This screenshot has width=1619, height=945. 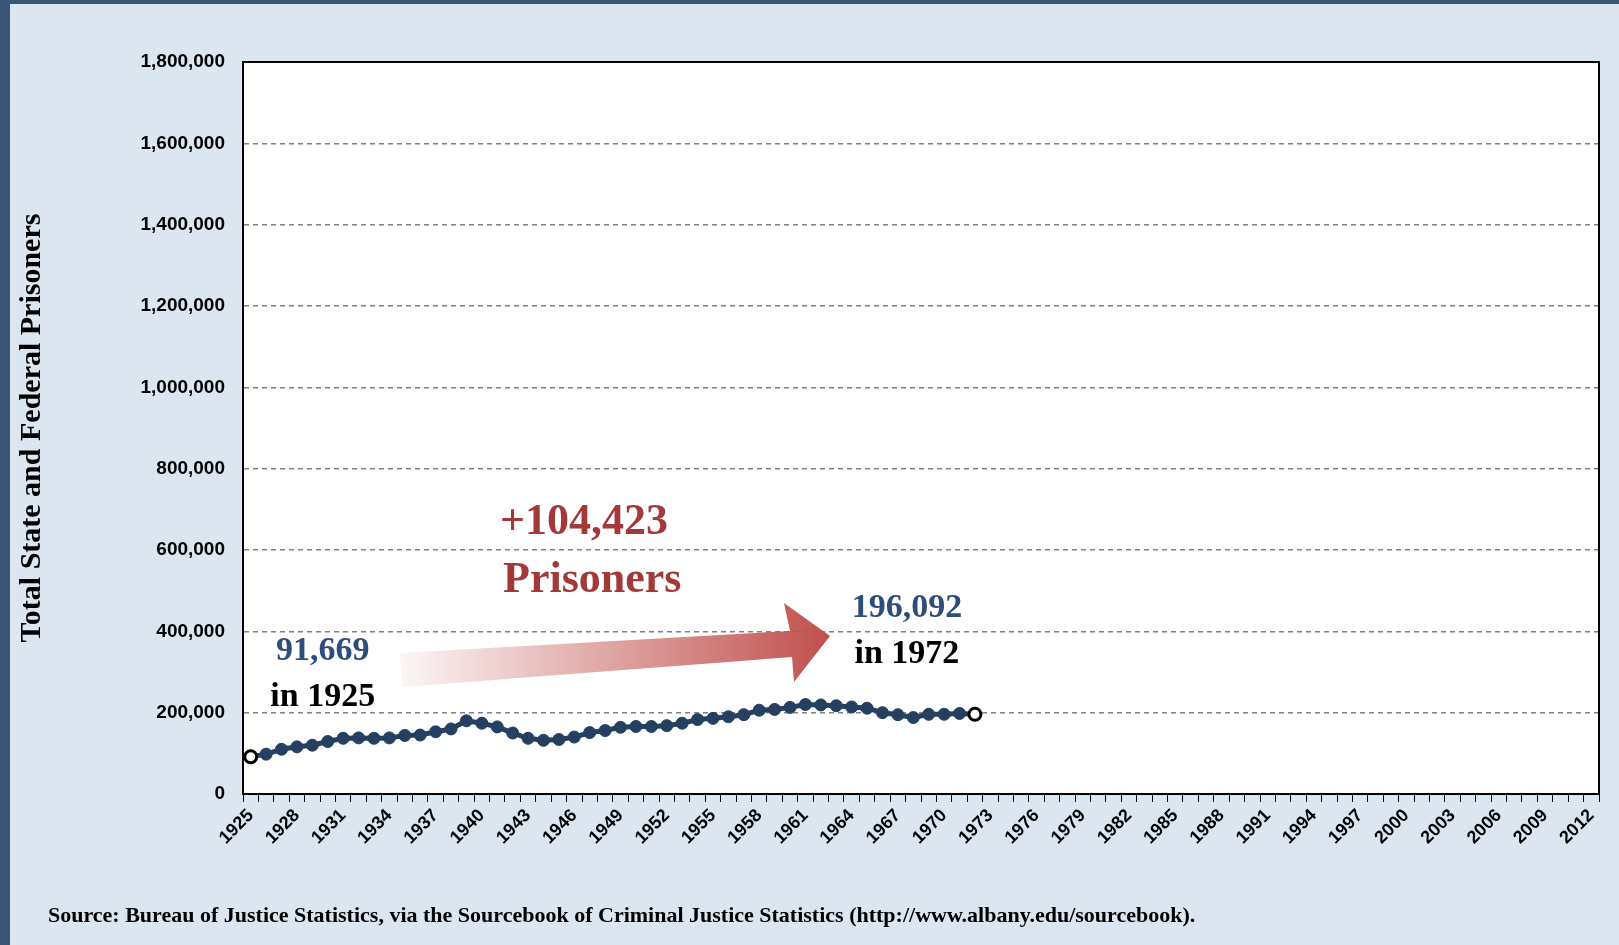 I want to click on y-tick-label: 1,400,000, so click(x=182, y=223).